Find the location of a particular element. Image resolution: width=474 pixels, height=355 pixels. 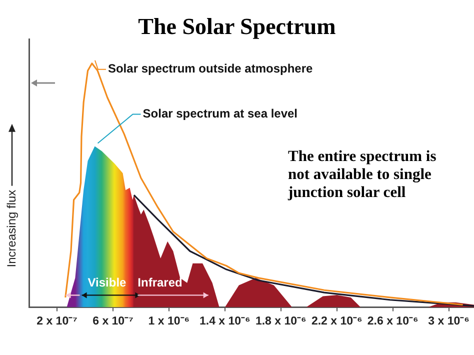

annotation: Infrared is located at coordinates (160, 283).